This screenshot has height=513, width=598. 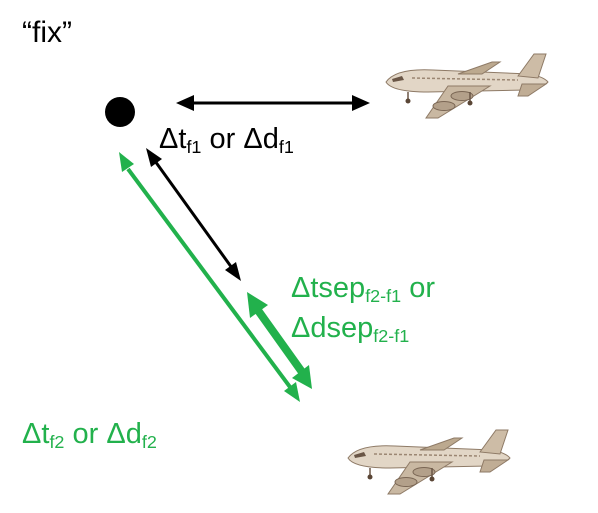 What do you see at coordinates (47, 32) in the screenshot?
I see `fix-label: “fix”` at bounding box center [47, 32].